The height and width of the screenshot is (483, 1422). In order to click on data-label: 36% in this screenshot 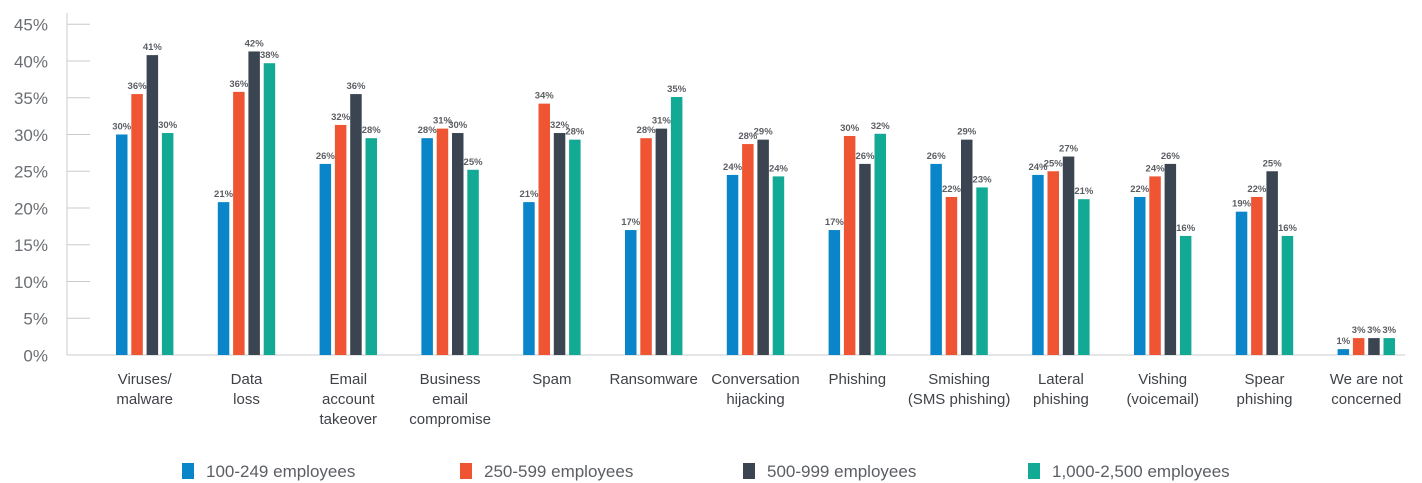, I will do `click(239, 84)`.